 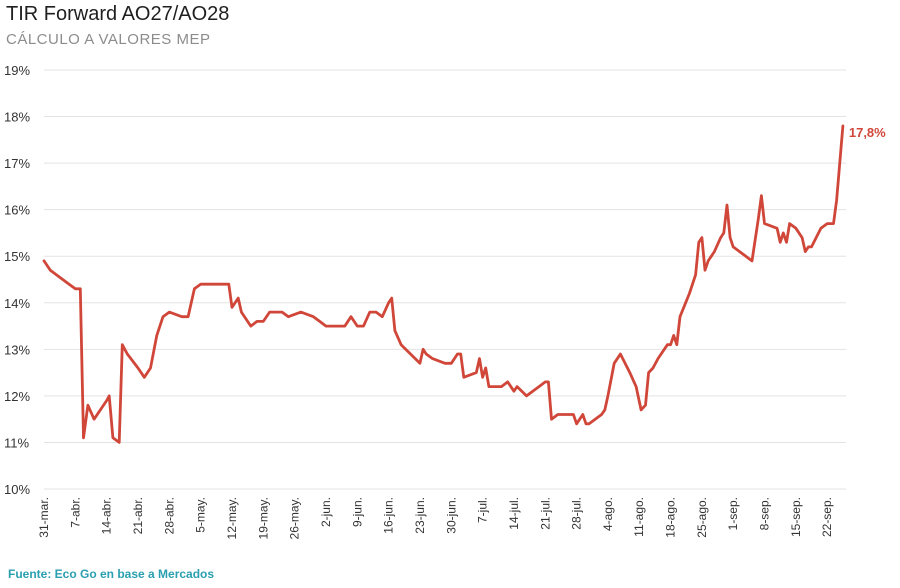 What do you see at coordinates (827, 517) in the screenshot?
I see `x-tick-label: 22-sep.` at bounding box center [827, 517].